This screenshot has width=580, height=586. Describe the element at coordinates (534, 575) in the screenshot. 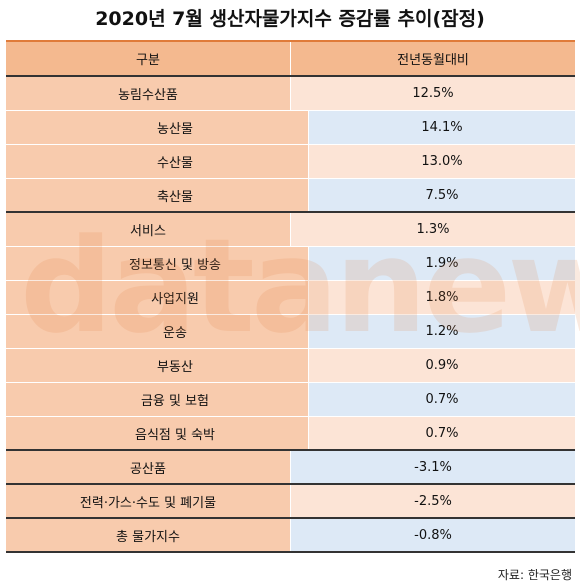

I see `source: 자료: 한국은행` at that location.